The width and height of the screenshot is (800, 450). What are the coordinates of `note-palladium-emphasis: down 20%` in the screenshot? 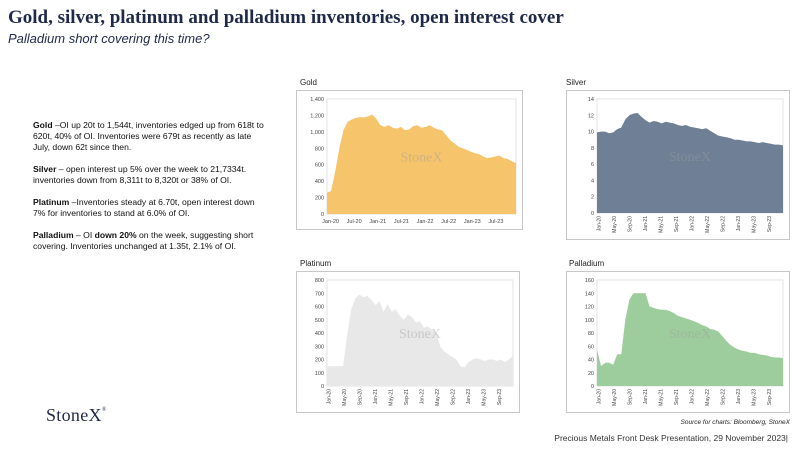 It's located at (116, 235).